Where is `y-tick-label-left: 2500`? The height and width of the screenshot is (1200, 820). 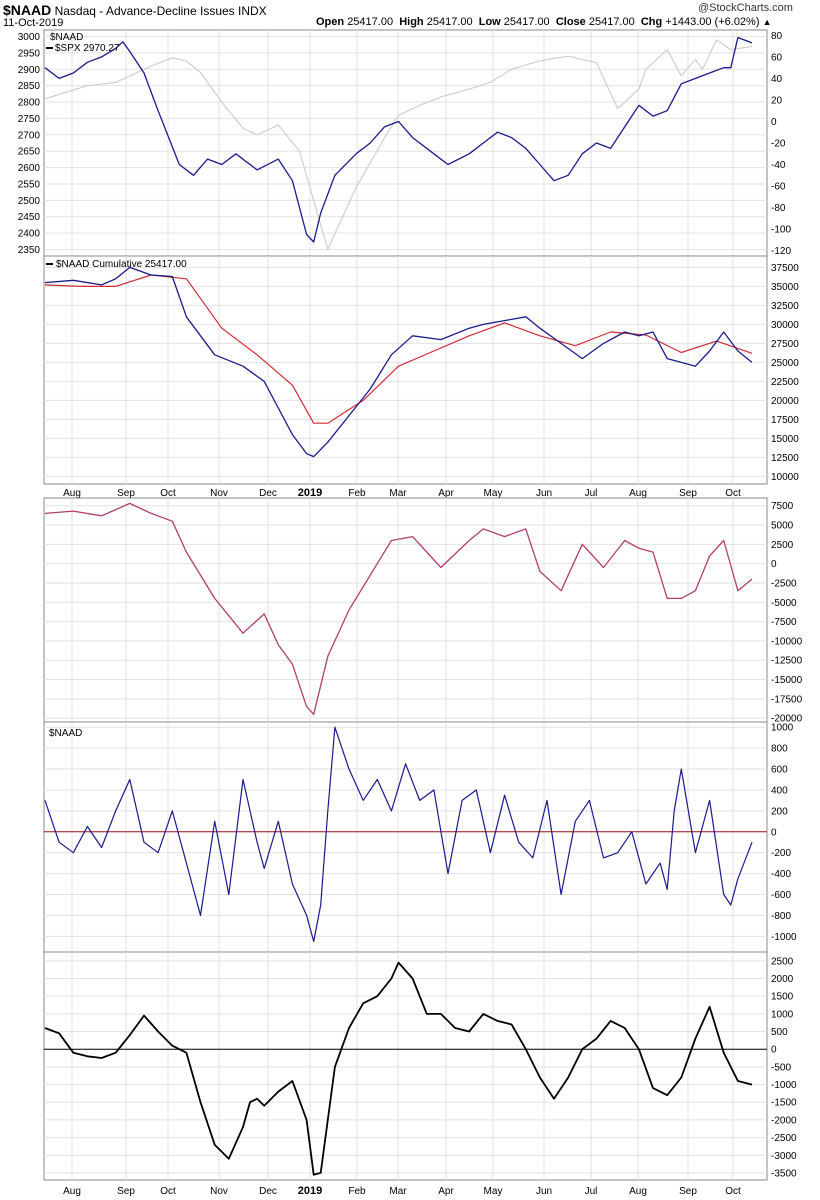
y-tick-label-left: 2500 is located at coordinates (29, 201).